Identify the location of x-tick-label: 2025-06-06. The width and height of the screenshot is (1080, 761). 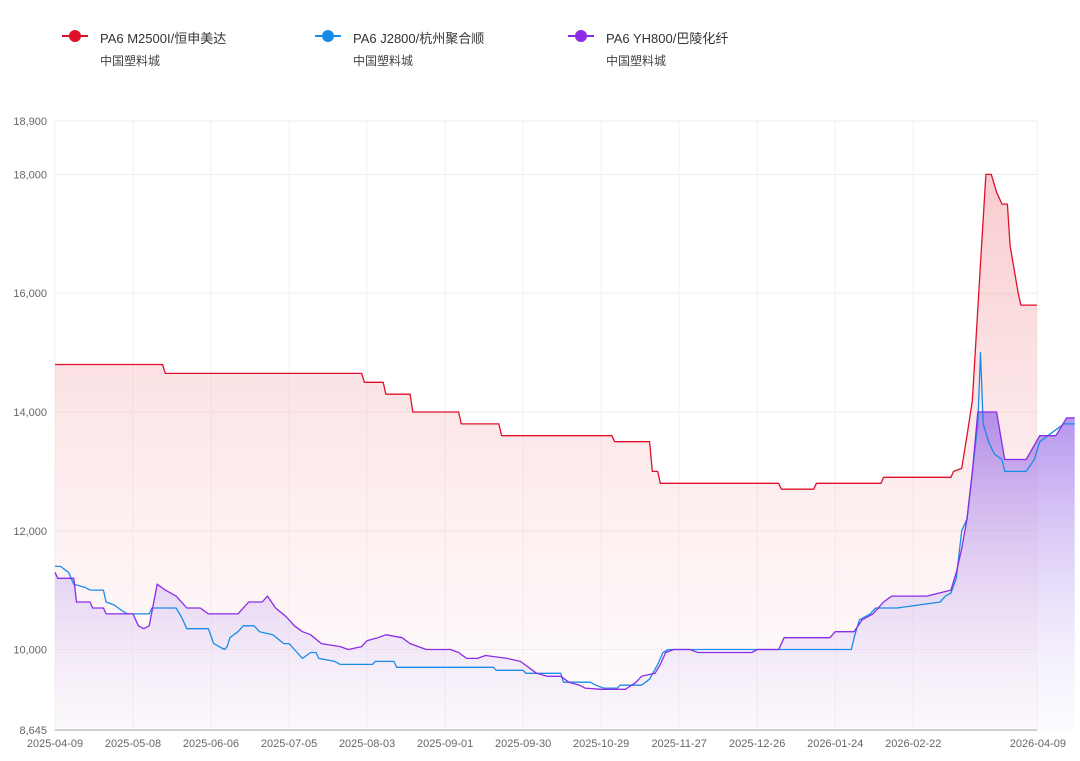
(211, 744).